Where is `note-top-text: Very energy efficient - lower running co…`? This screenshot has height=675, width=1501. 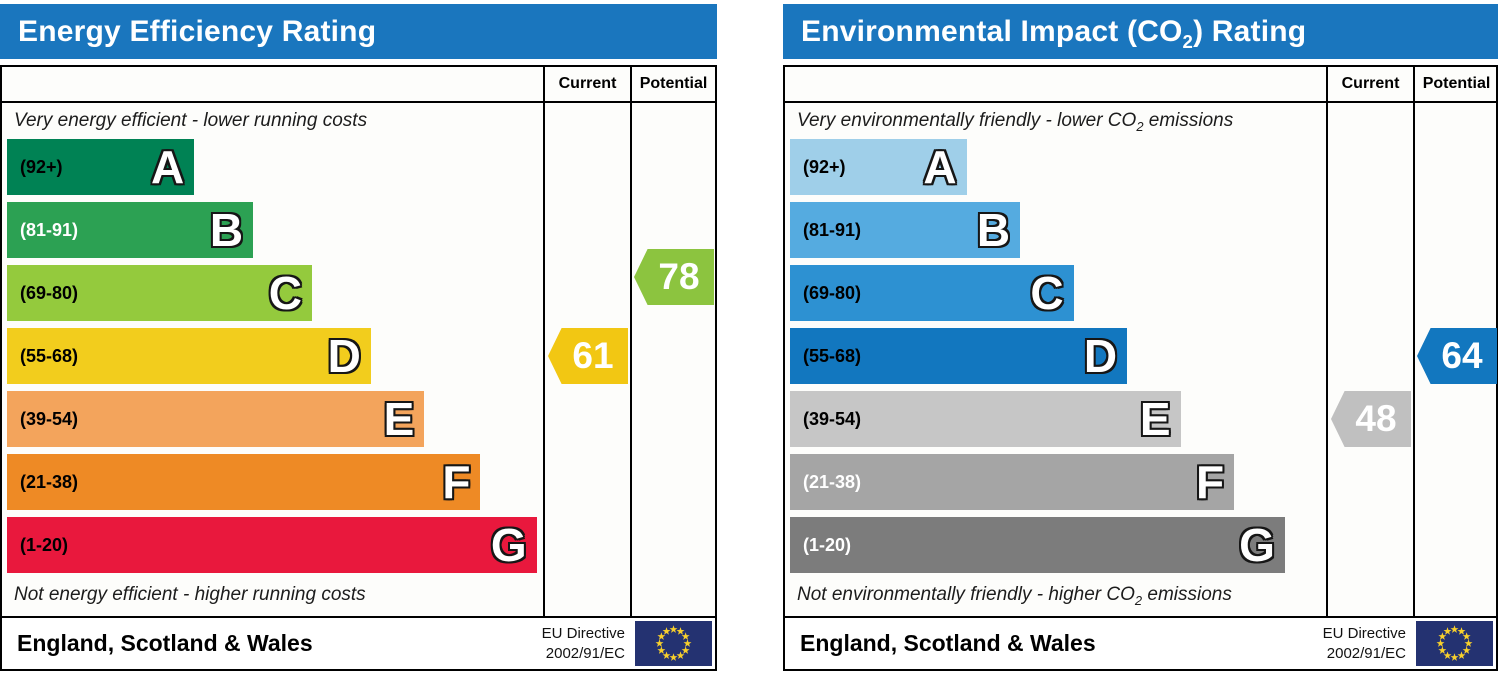
note-top-text: Very energy efficient - lower running co… is located at coordinates (191, 120).